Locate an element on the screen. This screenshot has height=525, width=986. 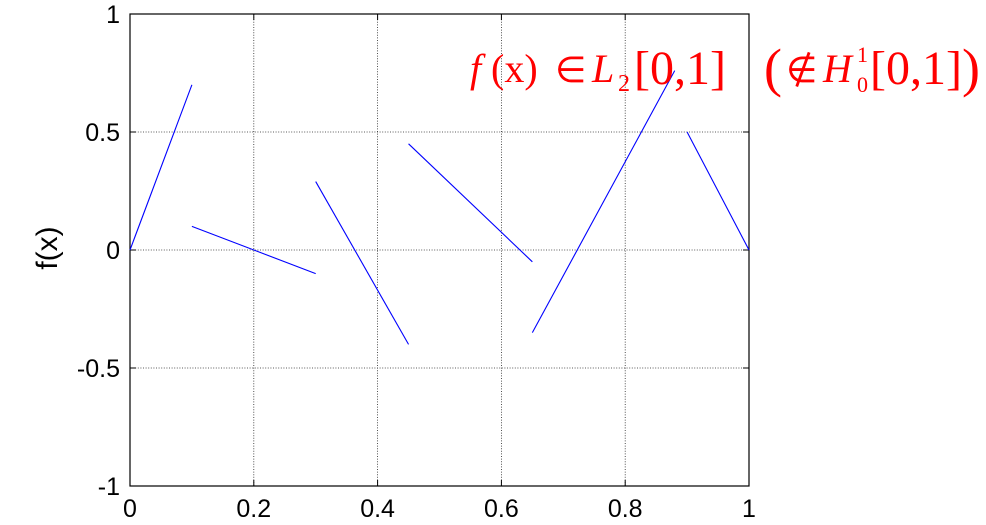
y-tick-label: -0.5 is located at coordinates (98, 369).